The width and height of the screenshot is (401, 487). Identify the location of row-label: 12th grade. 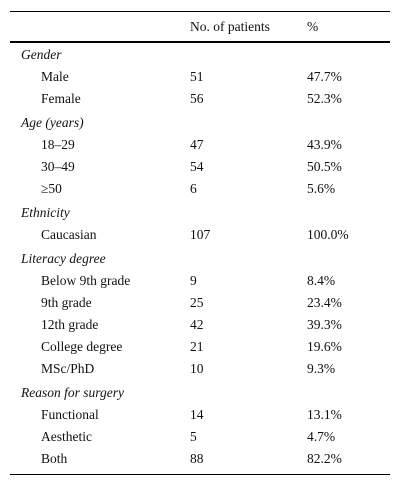
(70, 324).